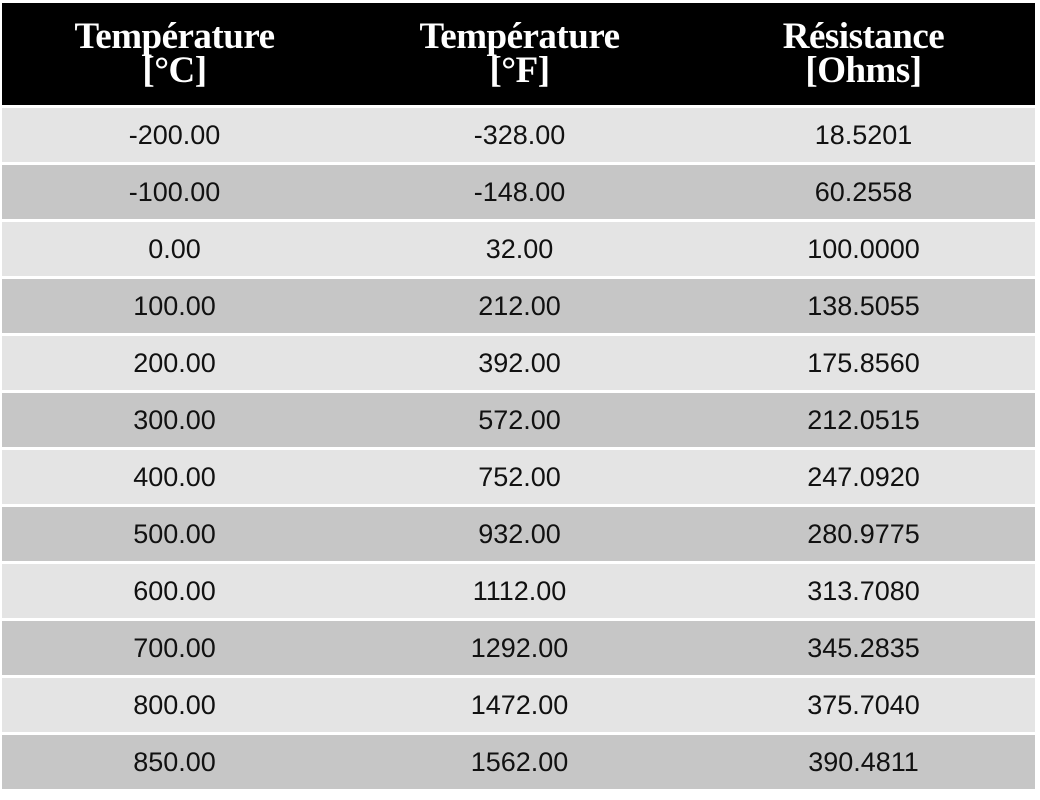 This screenshot has width=1040, height=800. Describe the element at coordinates (863, 646) in the screenshot. I see `resistance-cell: 345.2835` at that location.